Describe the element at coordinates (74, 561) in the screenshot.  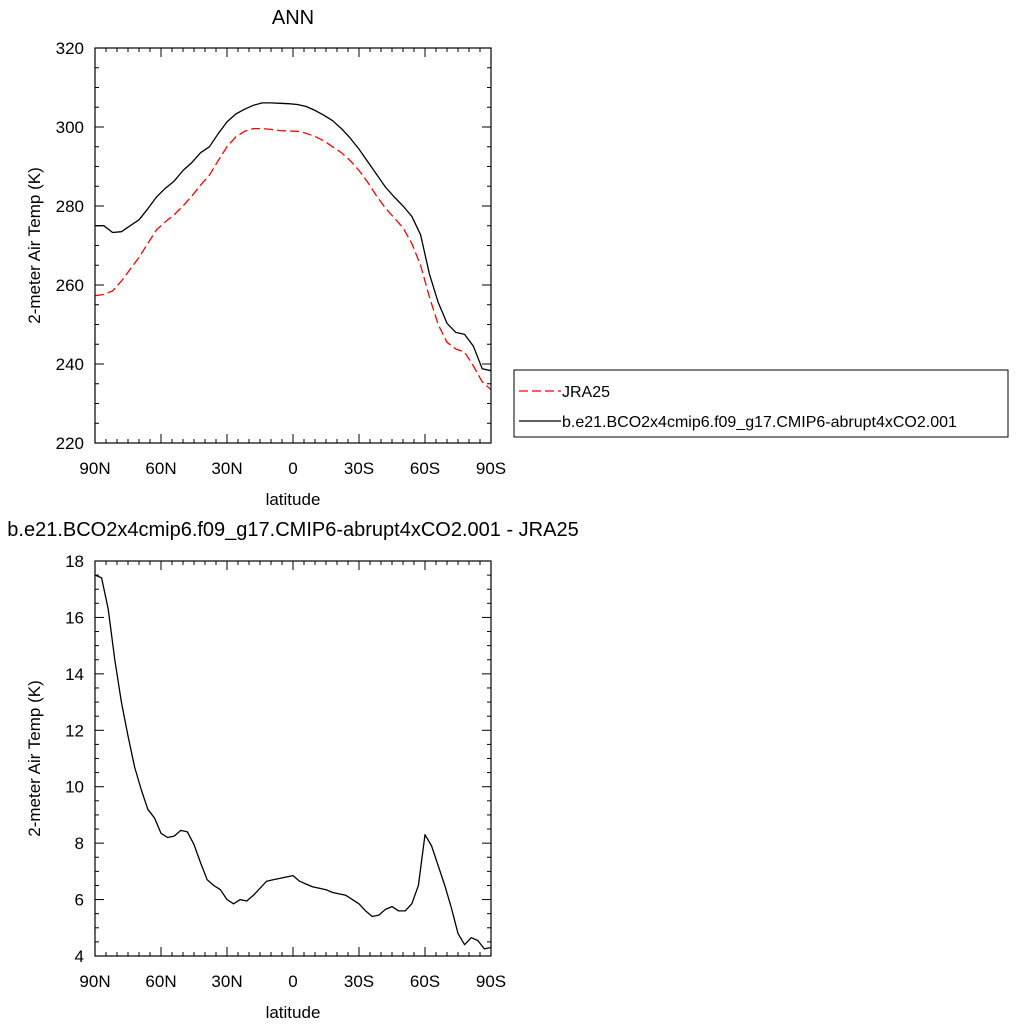
I see `y-tick-label: 18` at that location.